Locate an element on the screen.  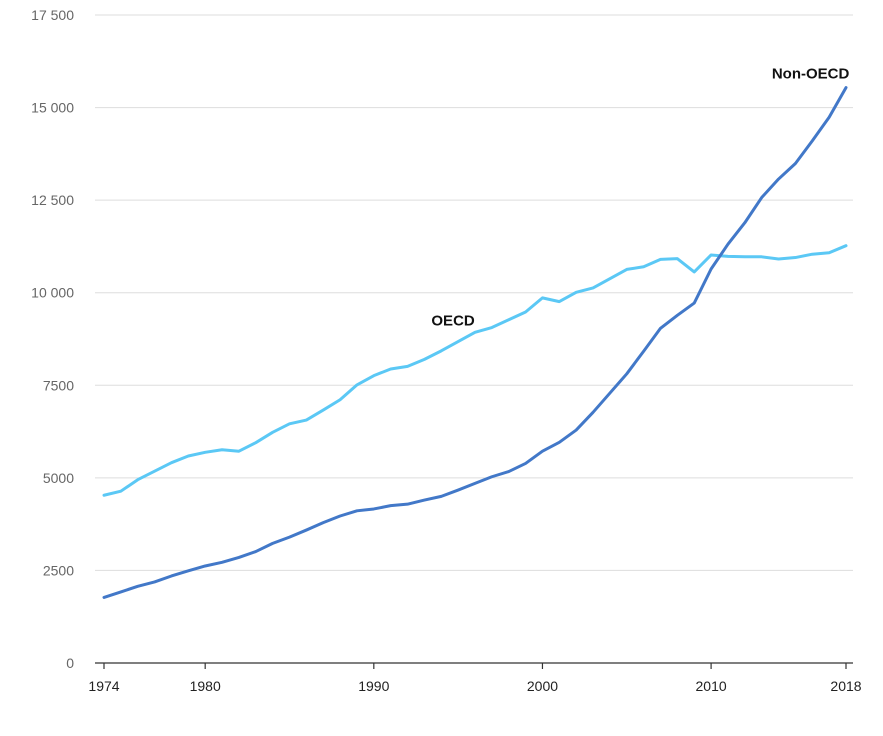
y-tick-label: 12 500 is located at coordinates (52, 200).